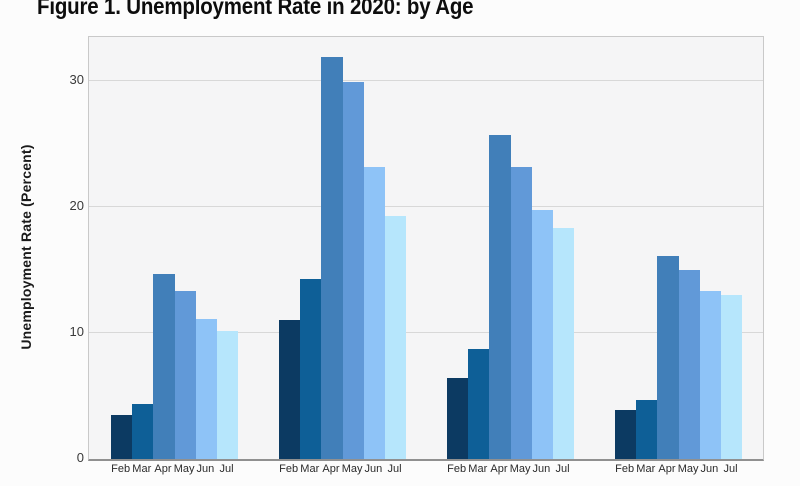 The width and height of the screenshot is (800, 486). I want to click on month-labels-group-1: Feb Mar Apr May Jun Jul, so click(173, 469).